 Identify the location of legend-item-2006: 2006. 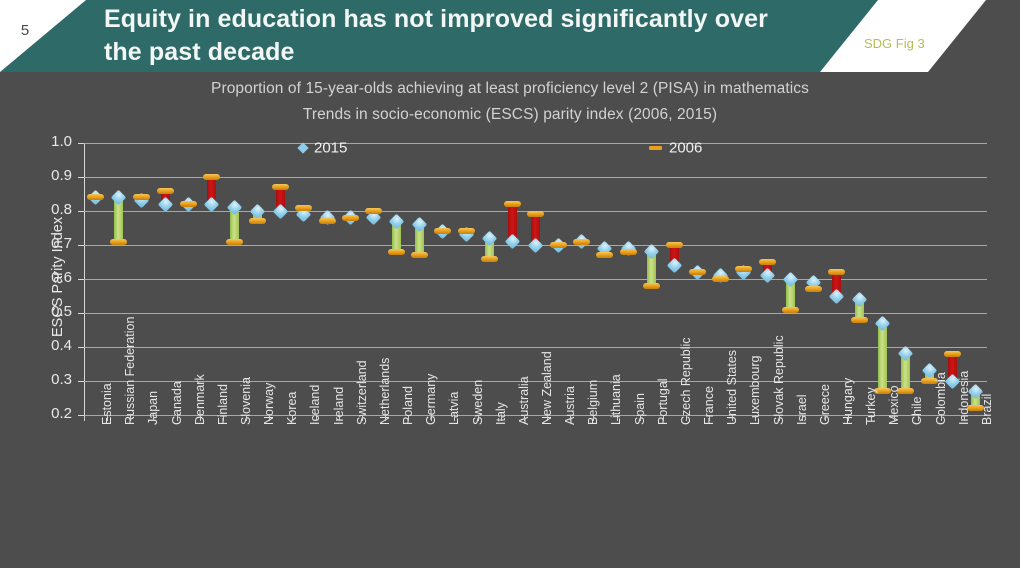
(675, 148).